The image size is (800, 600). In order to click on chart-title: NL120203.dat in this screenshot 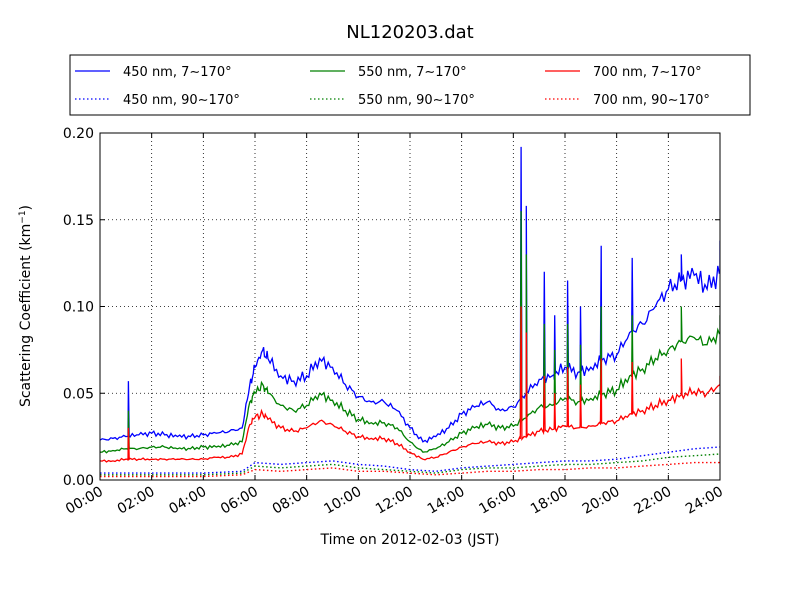, I will do `click(409, 32)`.